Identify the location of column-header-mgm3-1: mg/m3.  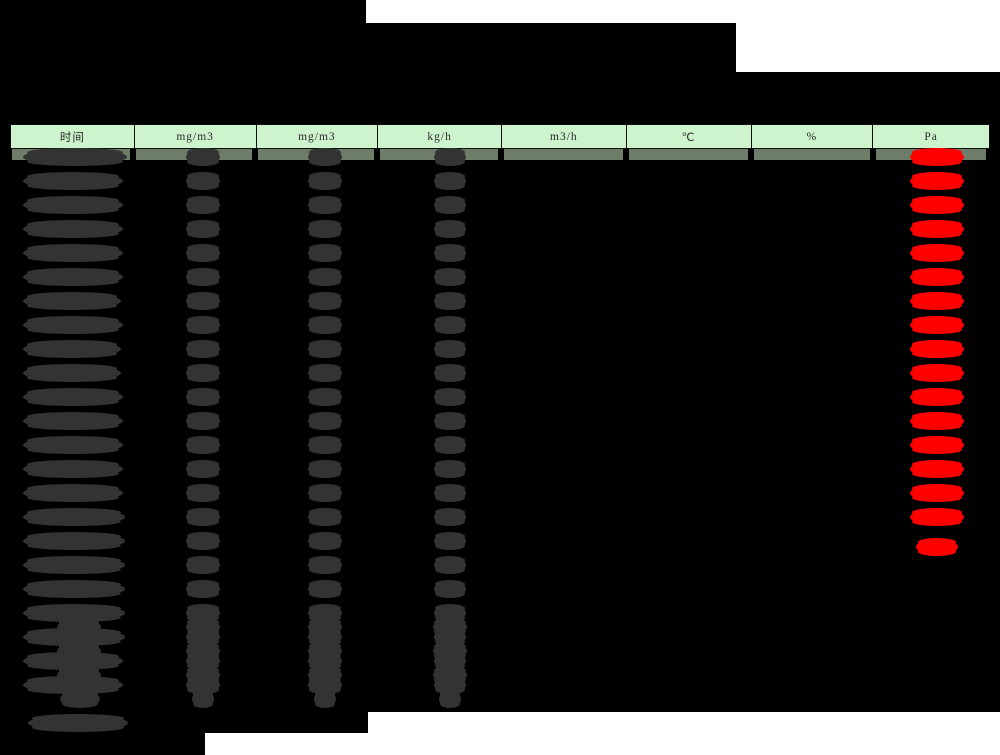
(195, 136).